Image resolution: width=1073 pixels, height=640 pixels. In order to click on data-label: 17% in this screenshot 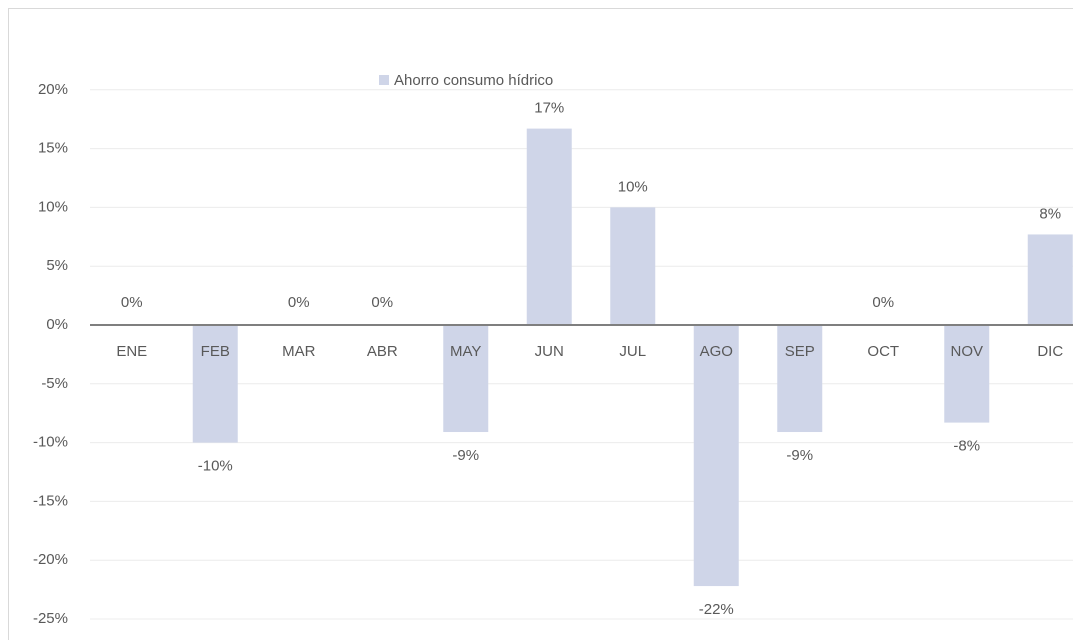, I will do `click(549, 108)`.